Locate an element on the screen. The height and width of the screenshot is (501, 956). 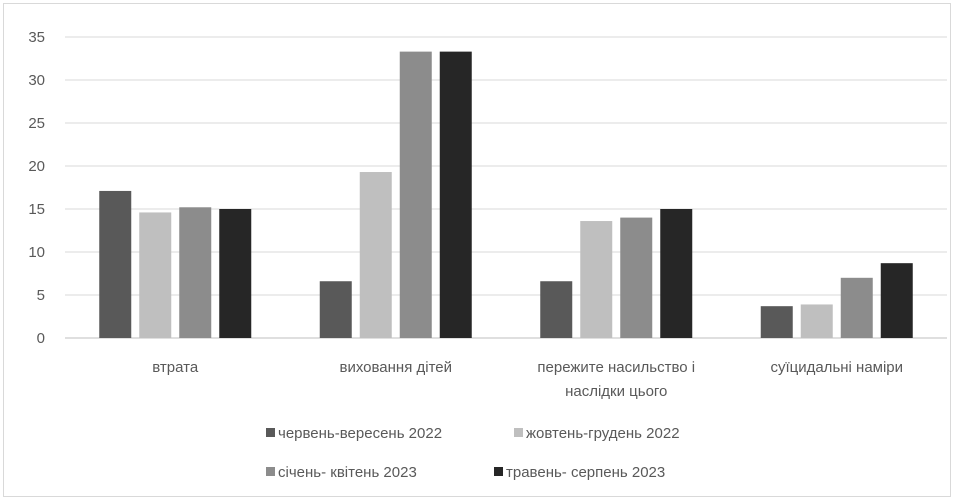
category-label: суїцидальні наміри is located at coordinates (836, 367).